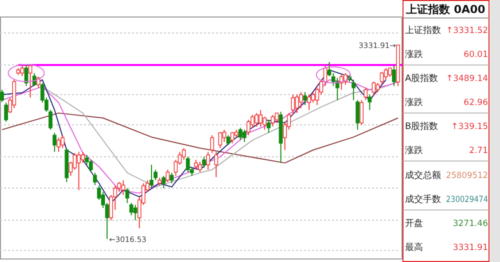 The image size is (500, 262). What do you see at coordinates (421, 126) in the screenshot?
I see `text: B股指数` at bounding box center [421, 126].